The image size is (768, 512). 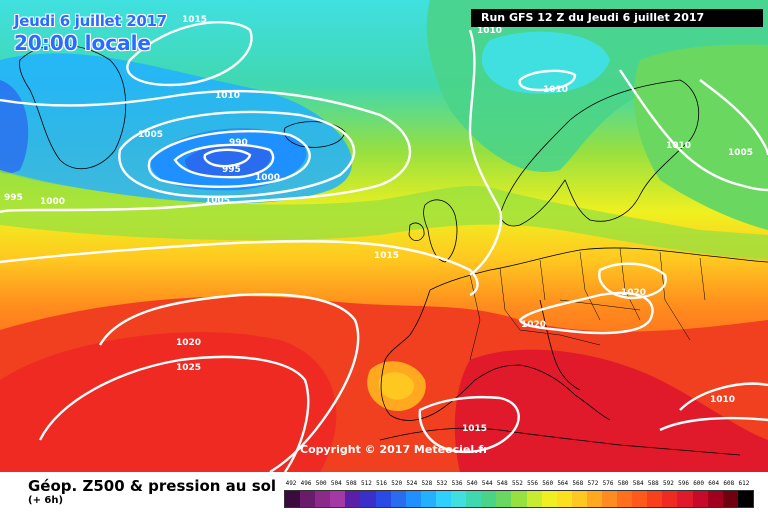 I want to click on iberia-warm-core, so click(x=396, y=386).